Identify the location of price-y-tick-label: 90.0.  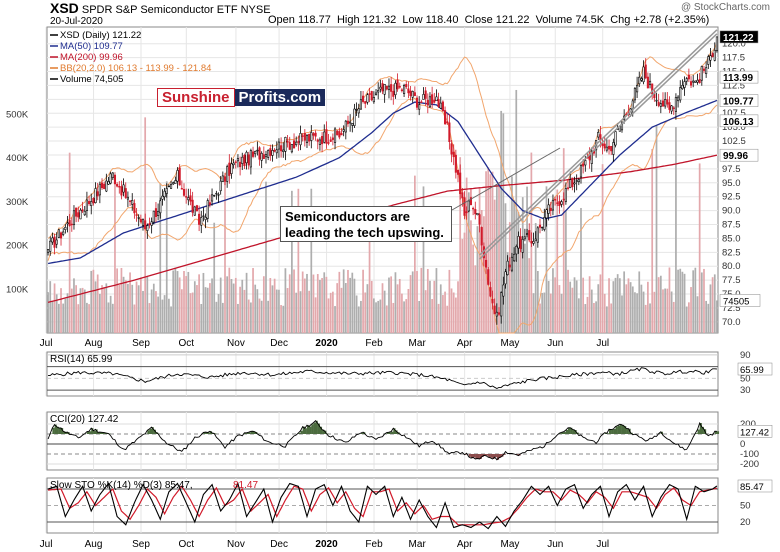
(731, 211).